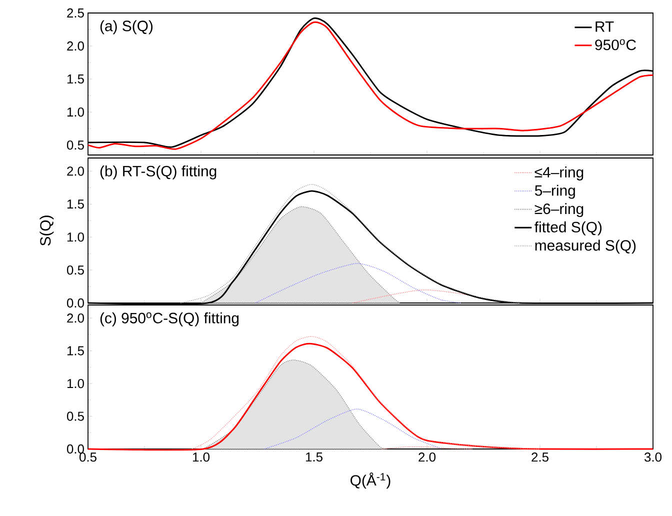 Image resolution: width=672 pixels, height=516 pixels. Describe the element at coordinates (370, 480) in the screenshot. I see `x-axis-title: Q(Å$^{-1}$)` at that location.